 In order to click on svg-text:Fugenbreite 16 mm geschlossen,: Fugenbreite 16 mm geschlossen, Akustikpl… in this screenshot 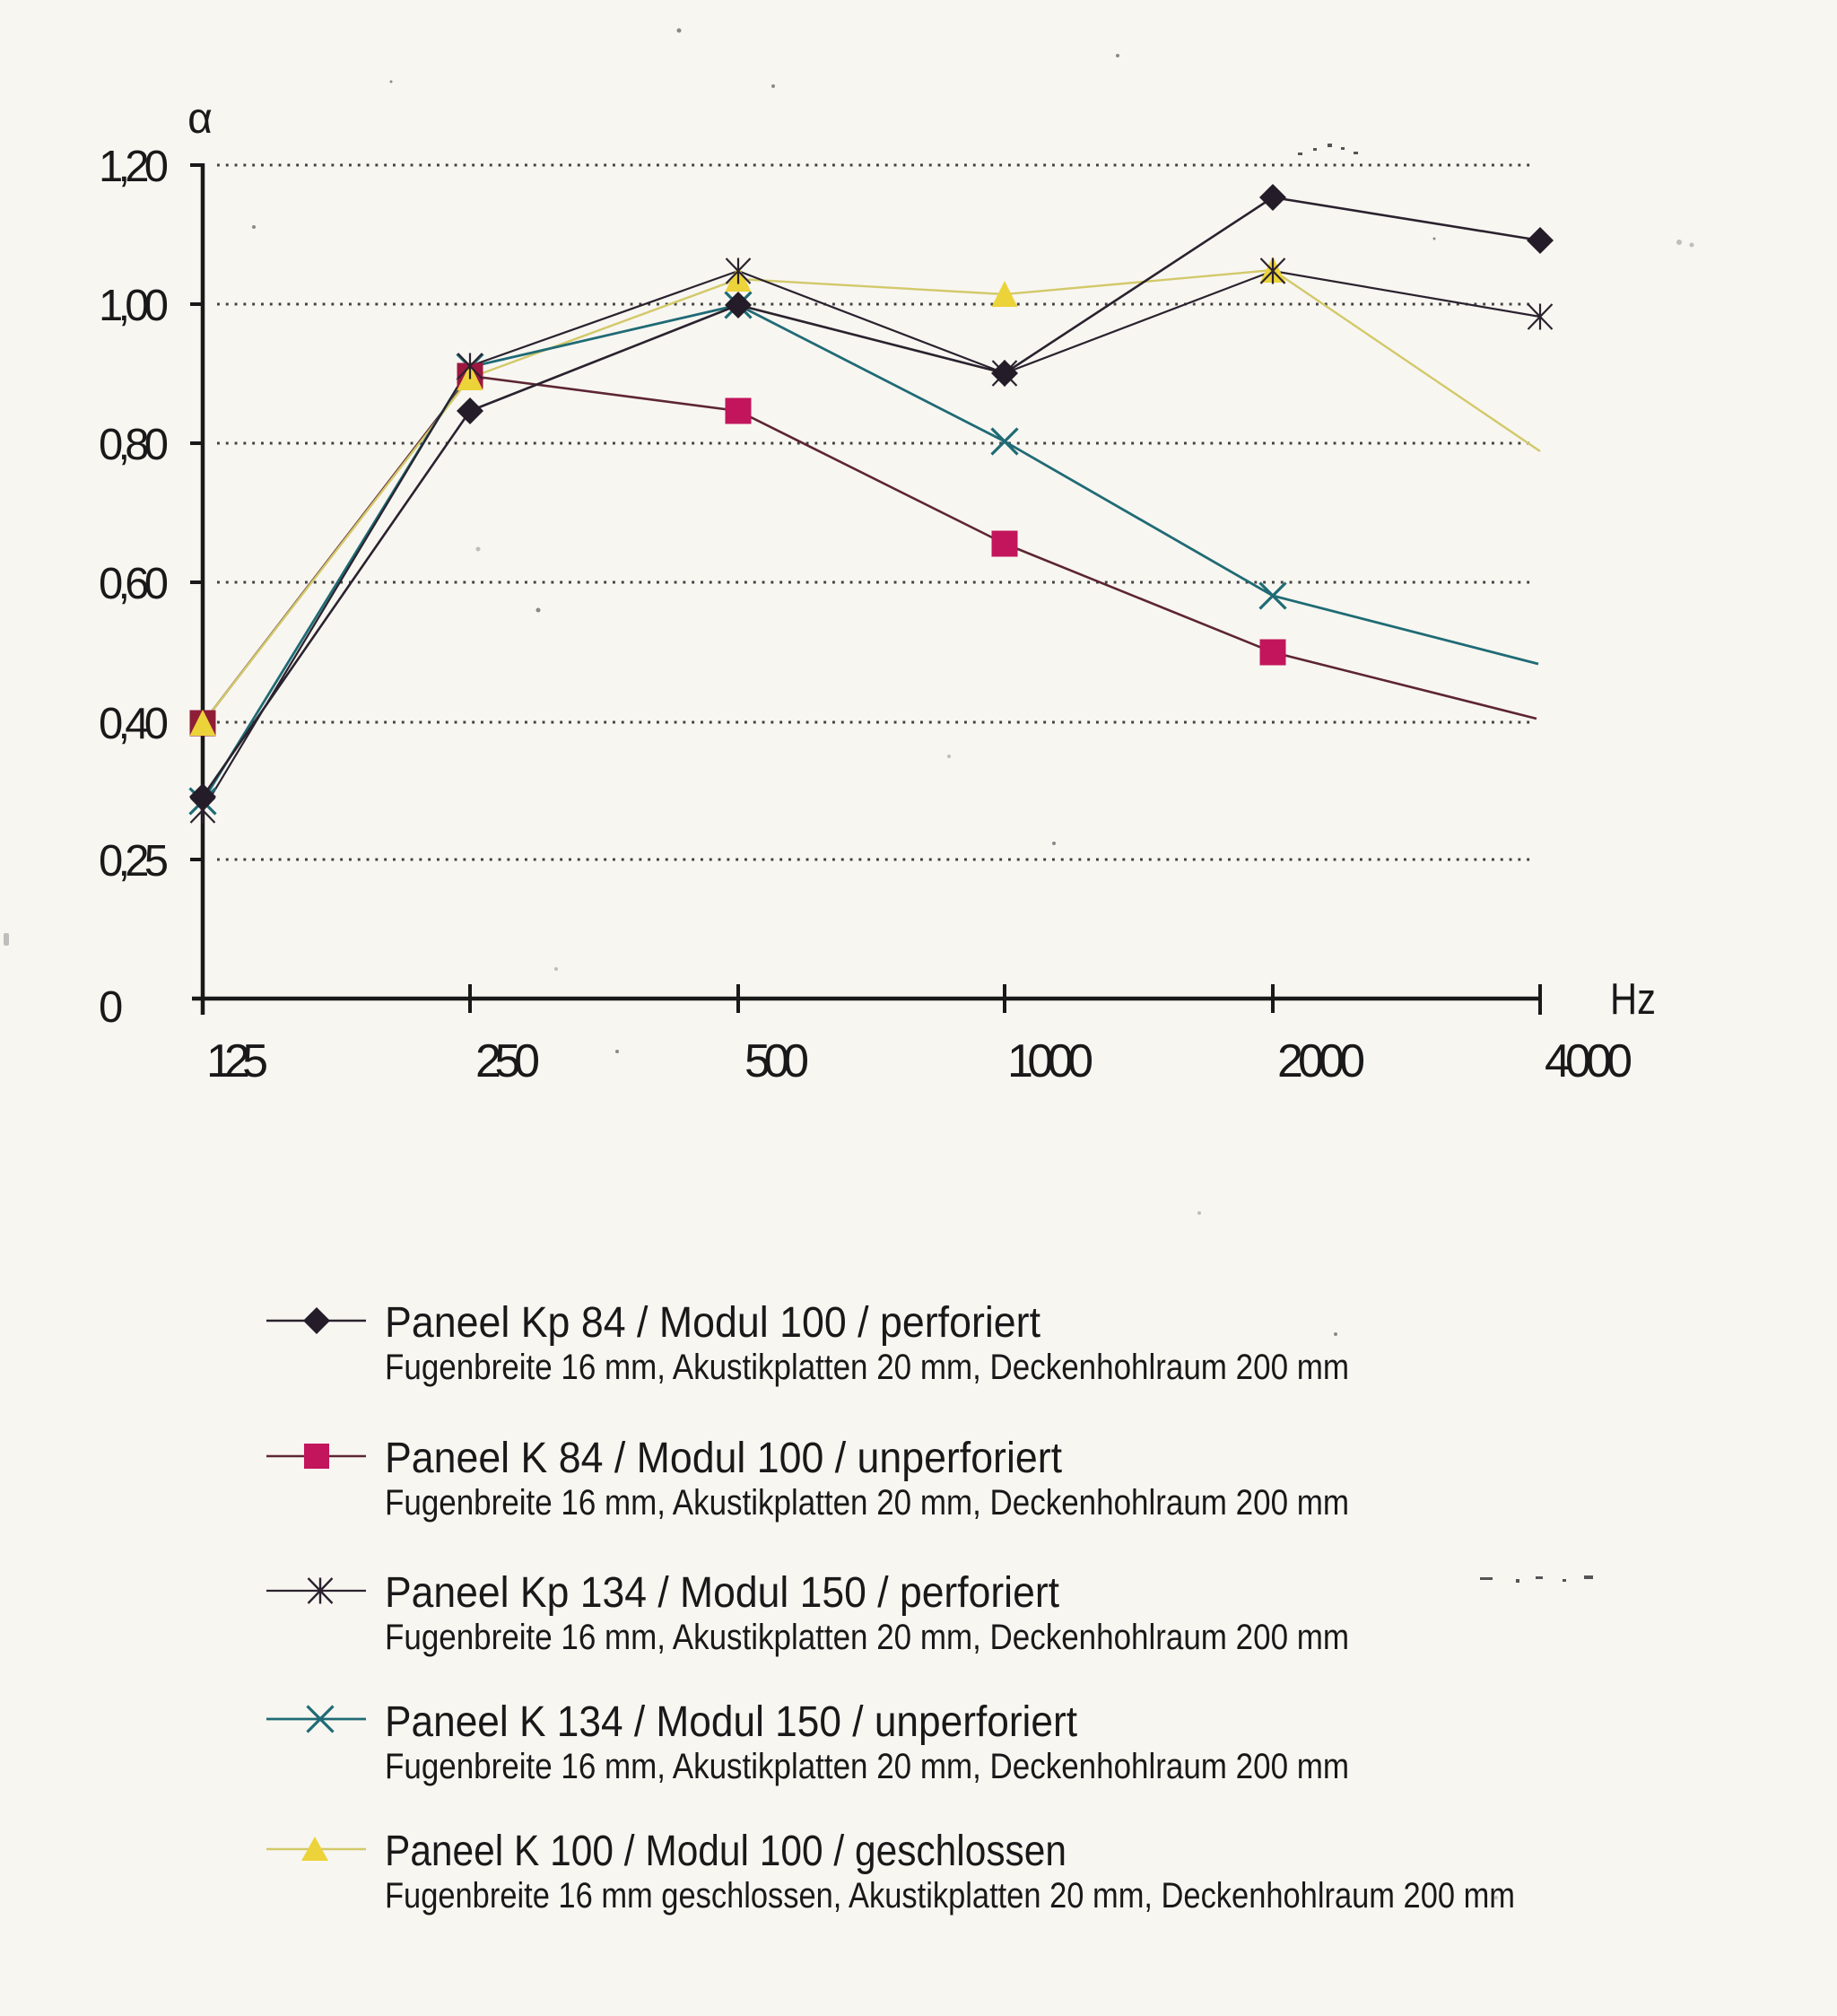, I will do `click(950, 1896)`.